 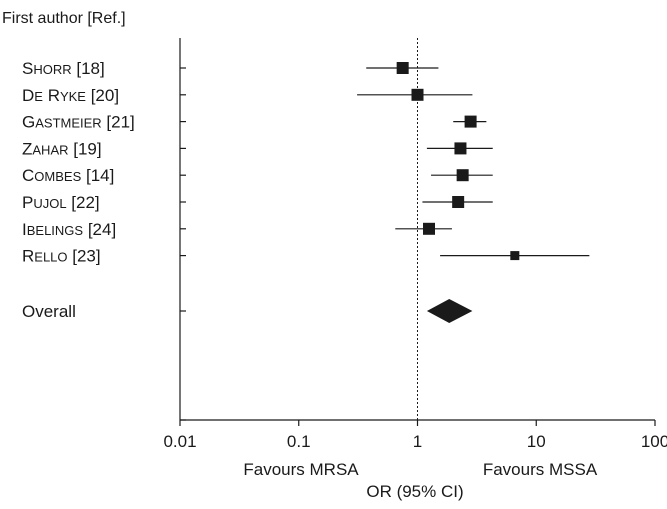 What do you see at coordinates (449, 311) in the screenshot?
I see `overall-diamond` at bounding box center [449, 311].